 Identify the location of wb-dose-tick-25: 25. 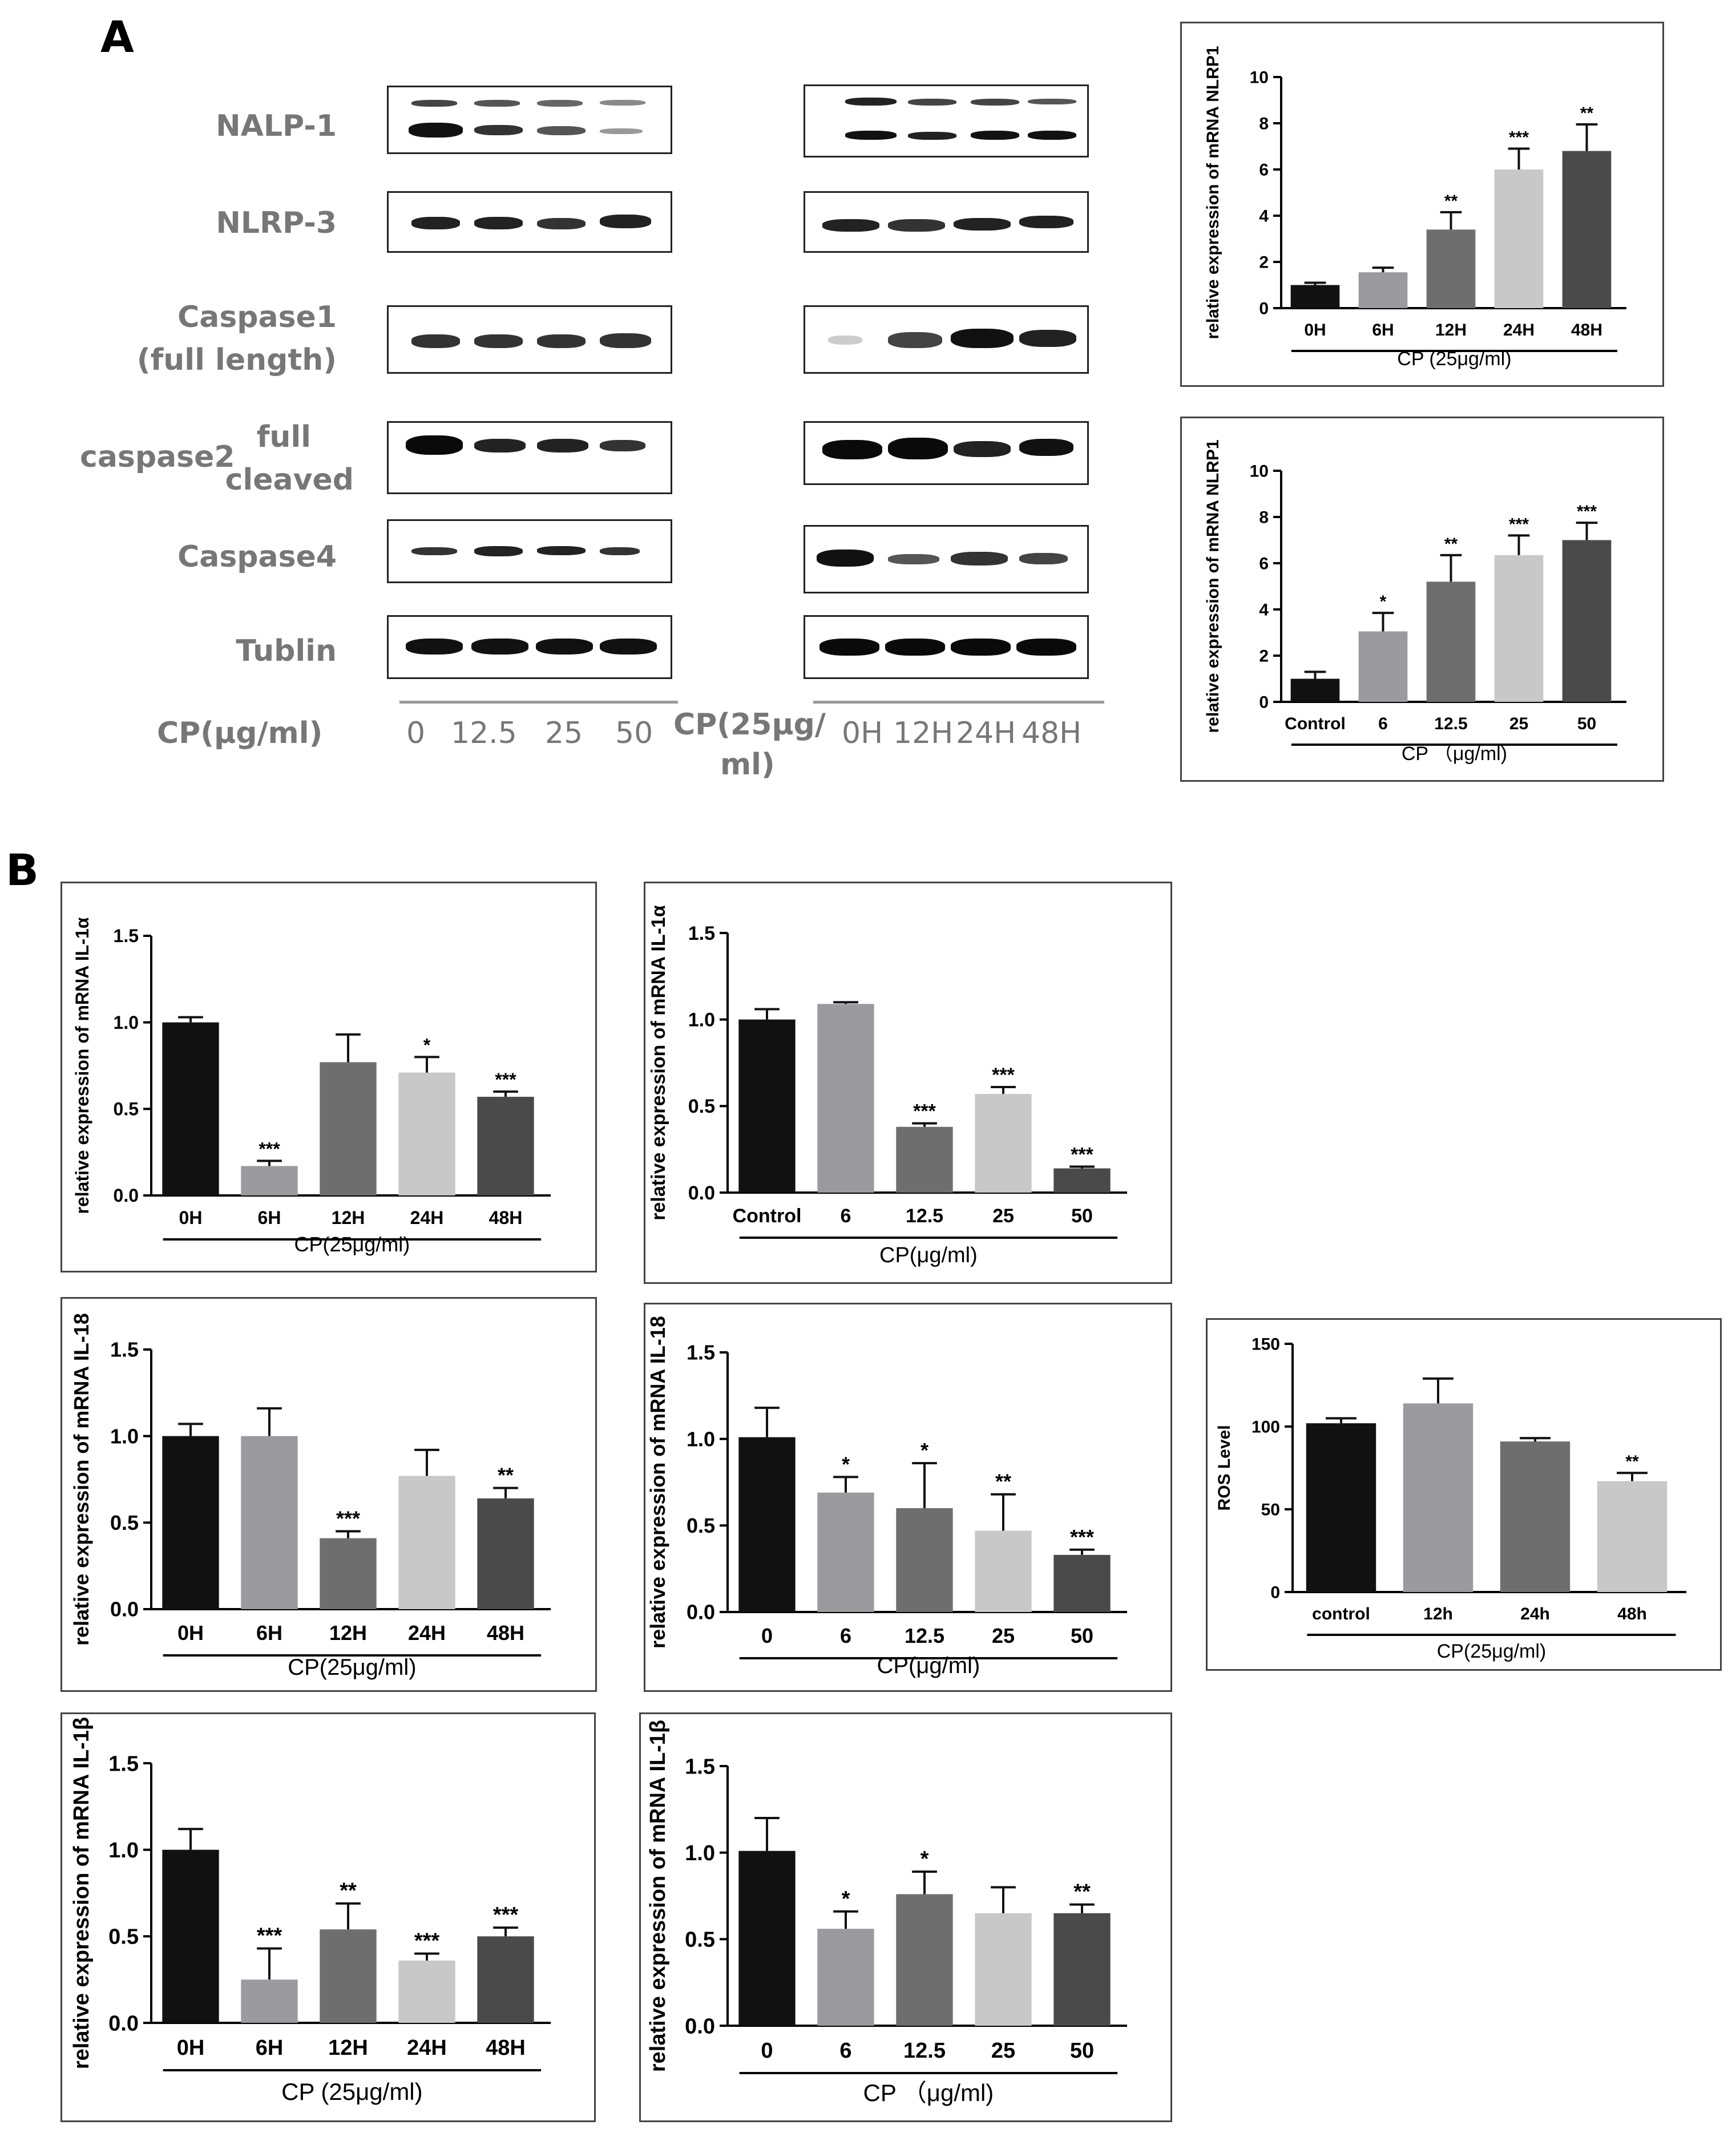
(564, 733).